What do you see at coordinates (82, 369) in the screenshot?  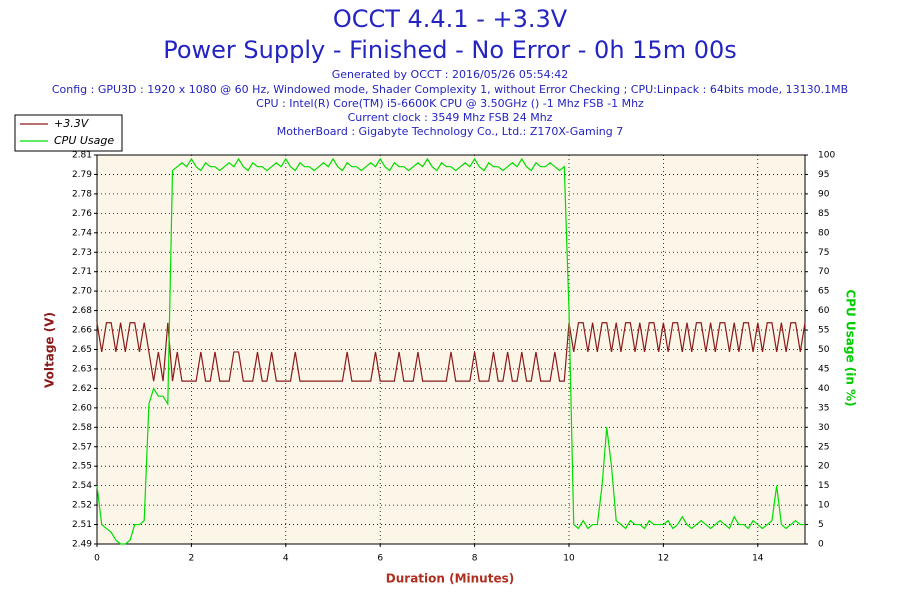 I see `y-tick-label: 2.63` at bounding box center [82, 369].